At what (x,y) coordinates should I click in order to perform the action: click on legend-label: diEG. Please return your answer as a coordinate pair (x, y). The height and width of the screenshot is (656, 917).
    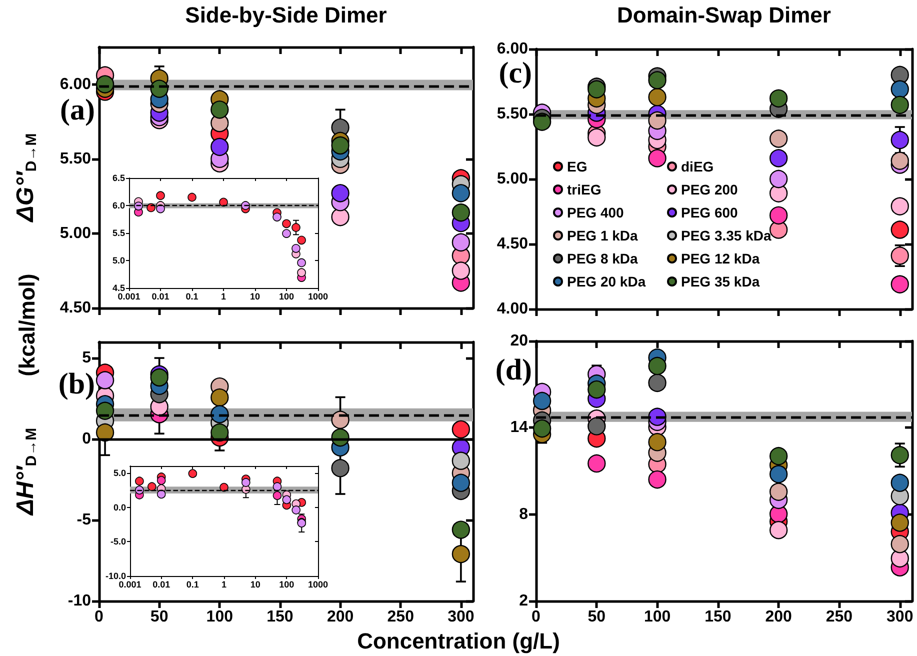
    Looking at the image, I should click on (697, 166).